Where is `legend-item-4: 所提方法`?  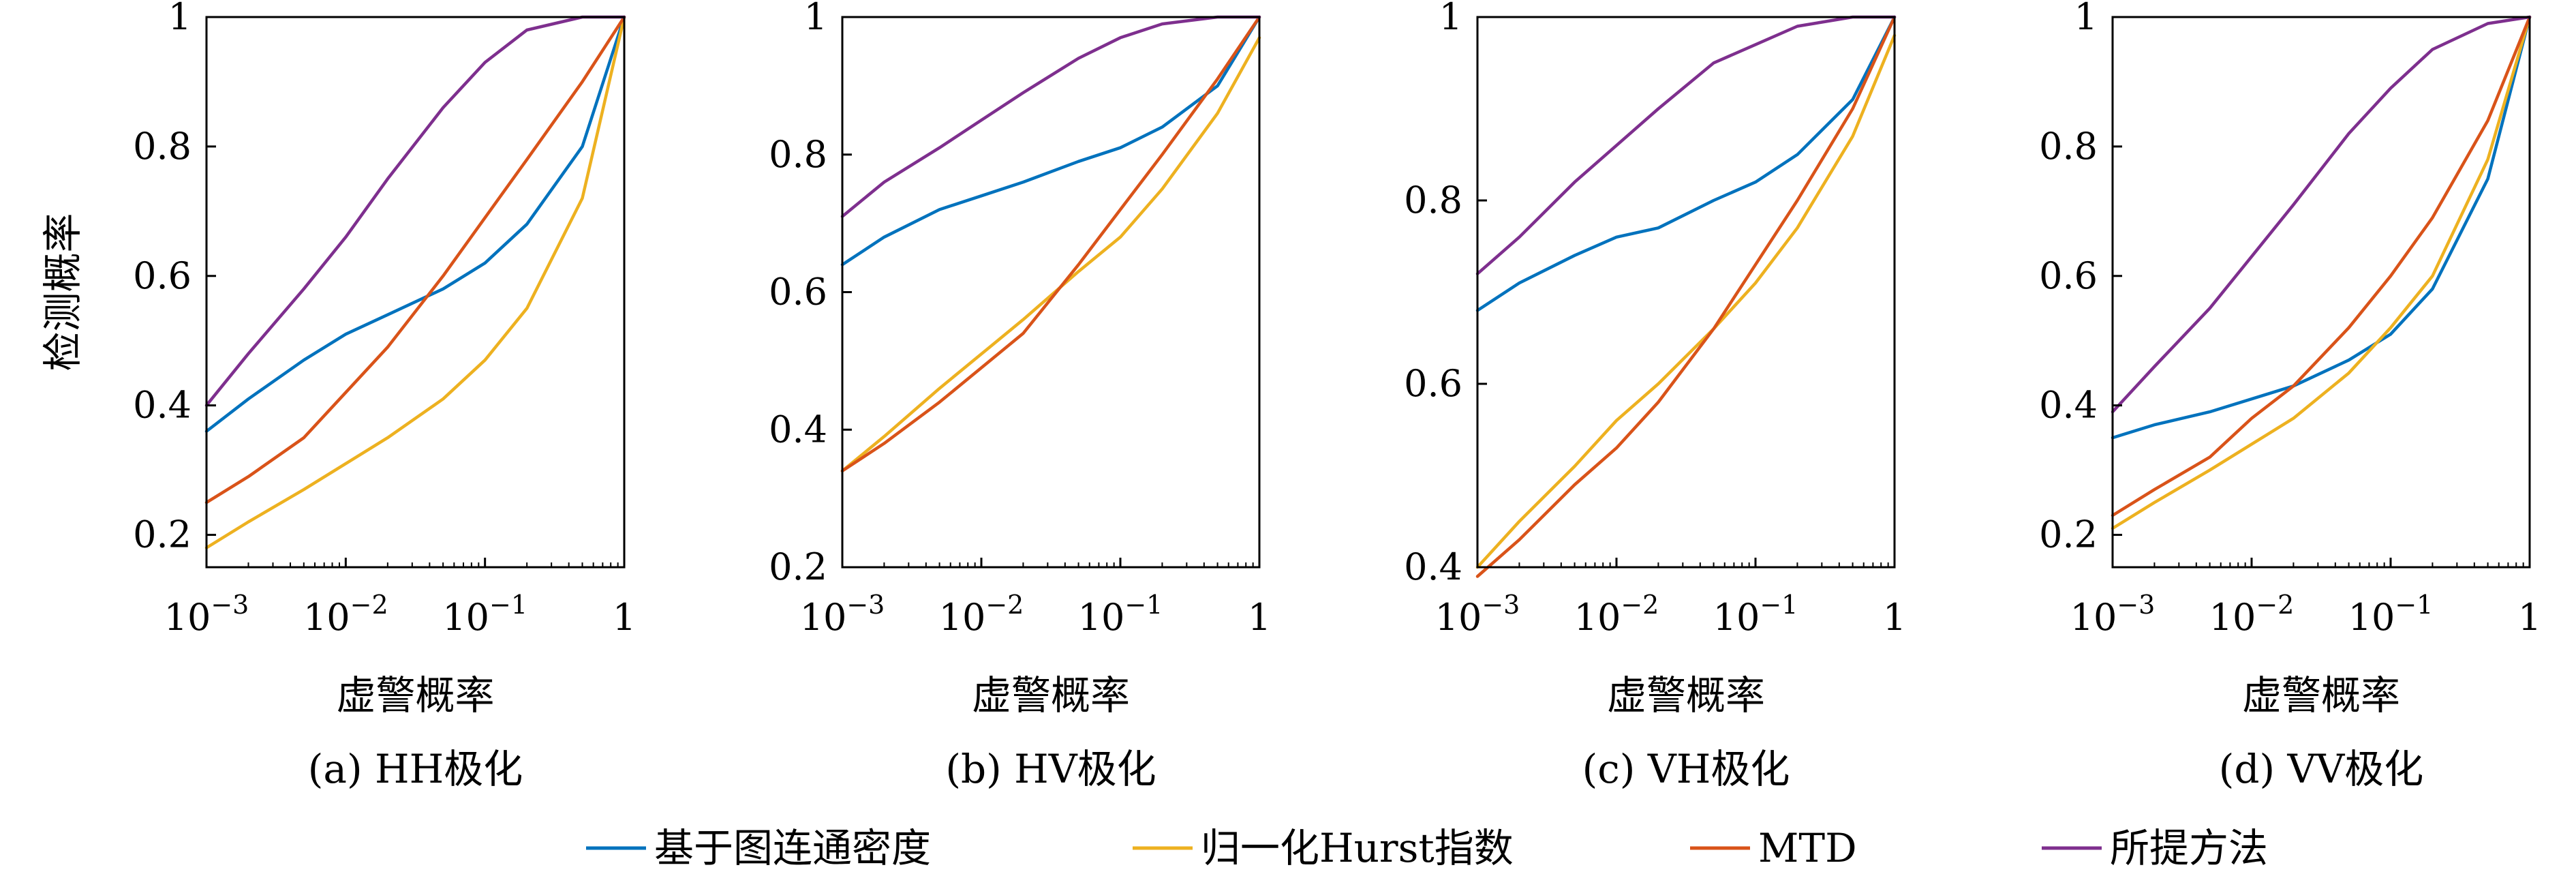
legend-item-4: 所提方法 is located at coordinates (2155, 848).